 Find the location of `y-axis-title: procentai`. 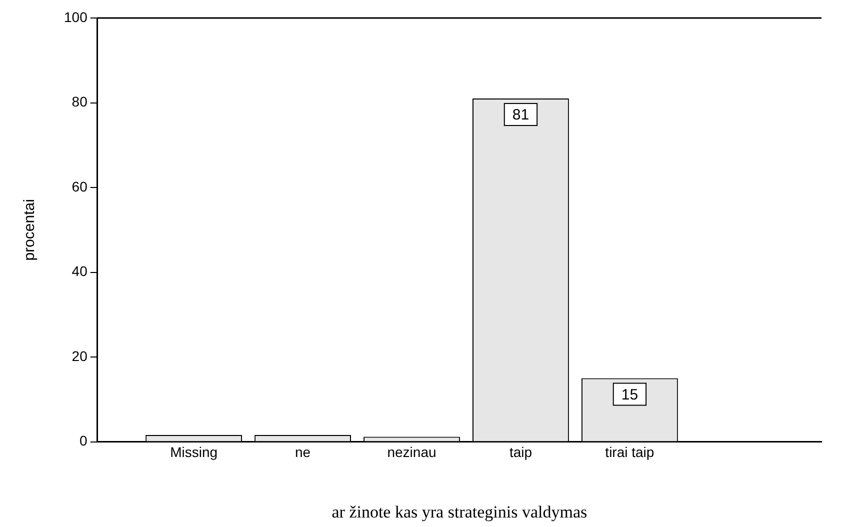

y-axis-title: procentai is located at coordinates (29, 230).